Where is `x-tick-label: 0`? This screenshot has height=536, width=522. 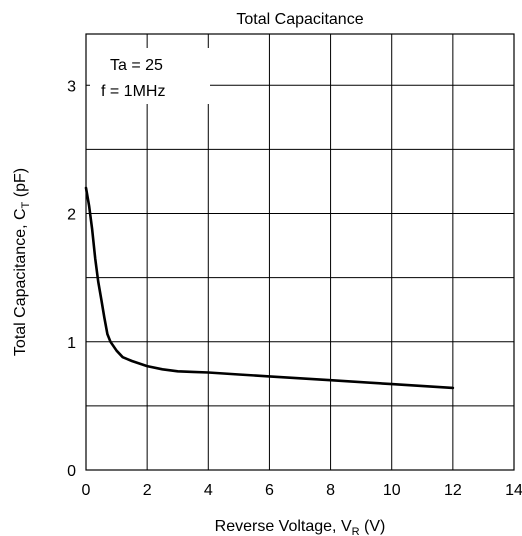 x-tick-label: 0 is located at coordinates (86, 490).